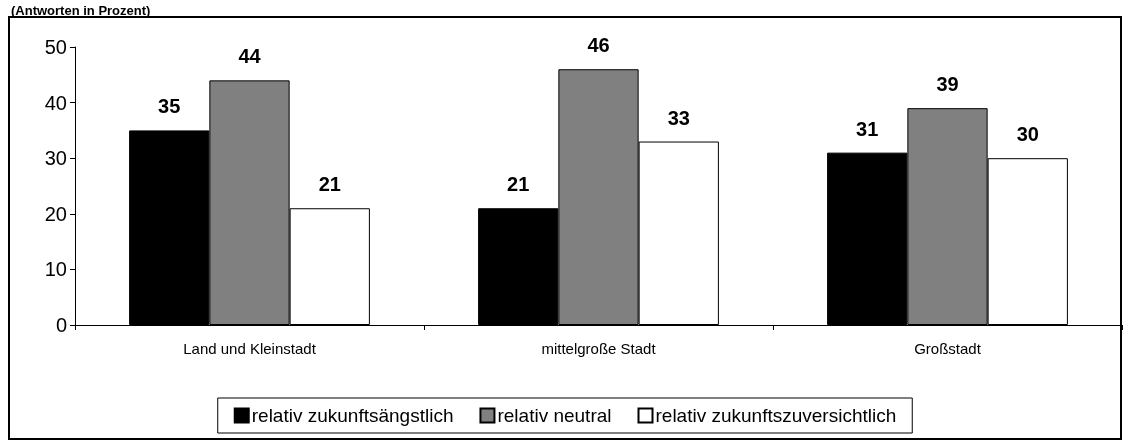 Image resolution: width=1130 pixels, height=447 pixels. I want to click on data-label: 46, so click(598, 45).